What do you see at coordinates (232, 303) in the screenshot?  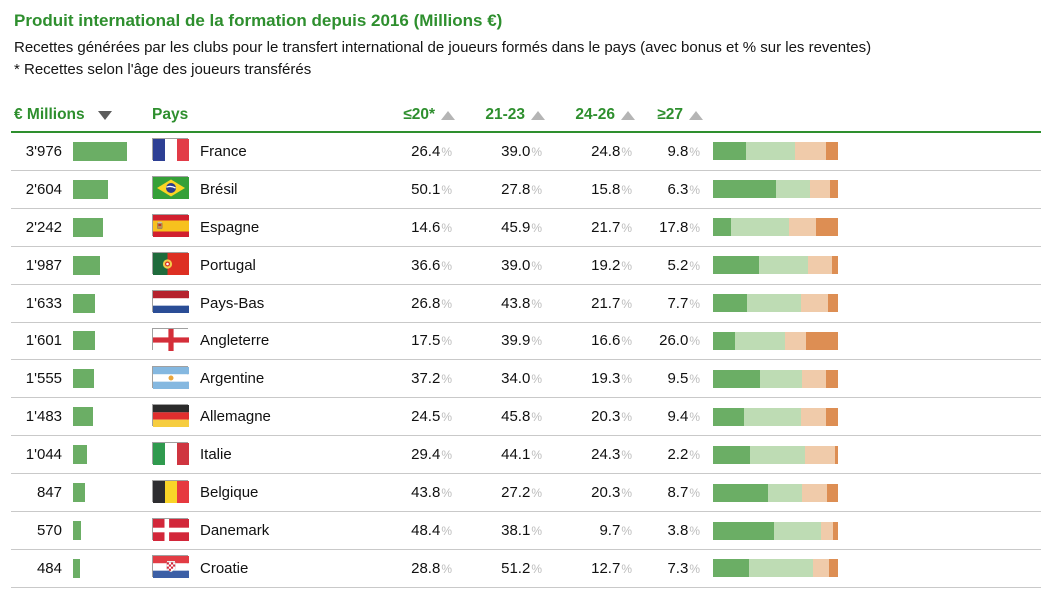 I see `country-name: Pays-Bas` at bounding box center [232, 303].